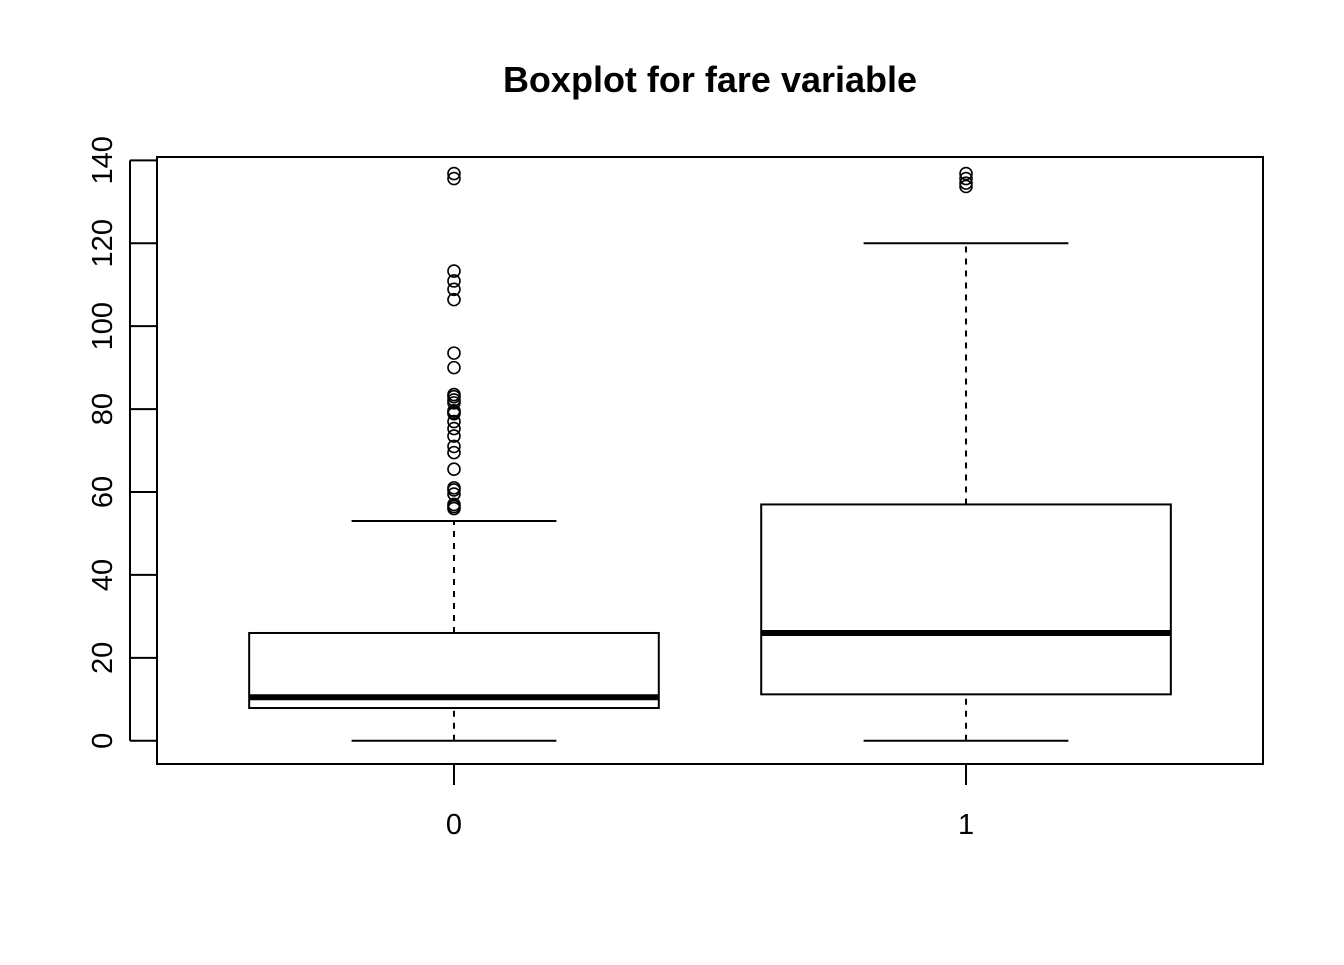 The width and height of the screenshot is (1344, 965). Describe the element at coordinates (103, 658) in the screenshot. I see `y-tick-label: 20` at that location.